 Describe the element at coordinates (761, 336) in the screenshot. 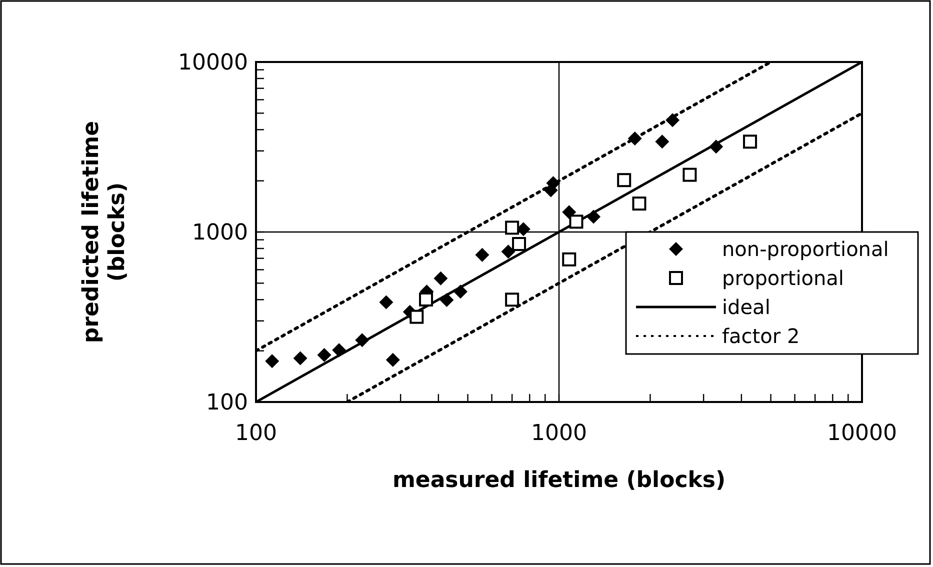

I see `legend-label: factor 2` at that location.